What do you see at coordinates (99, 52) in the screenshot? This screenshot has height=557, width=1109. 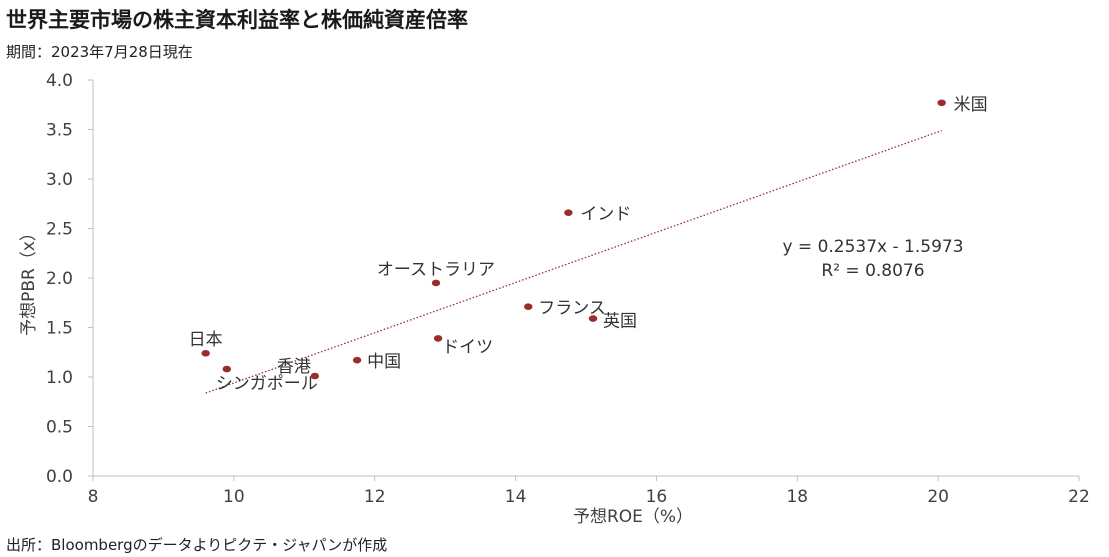 I see `chart-subtitle: 期間：2023年7月28日現在` at bounding box center [99, 52].